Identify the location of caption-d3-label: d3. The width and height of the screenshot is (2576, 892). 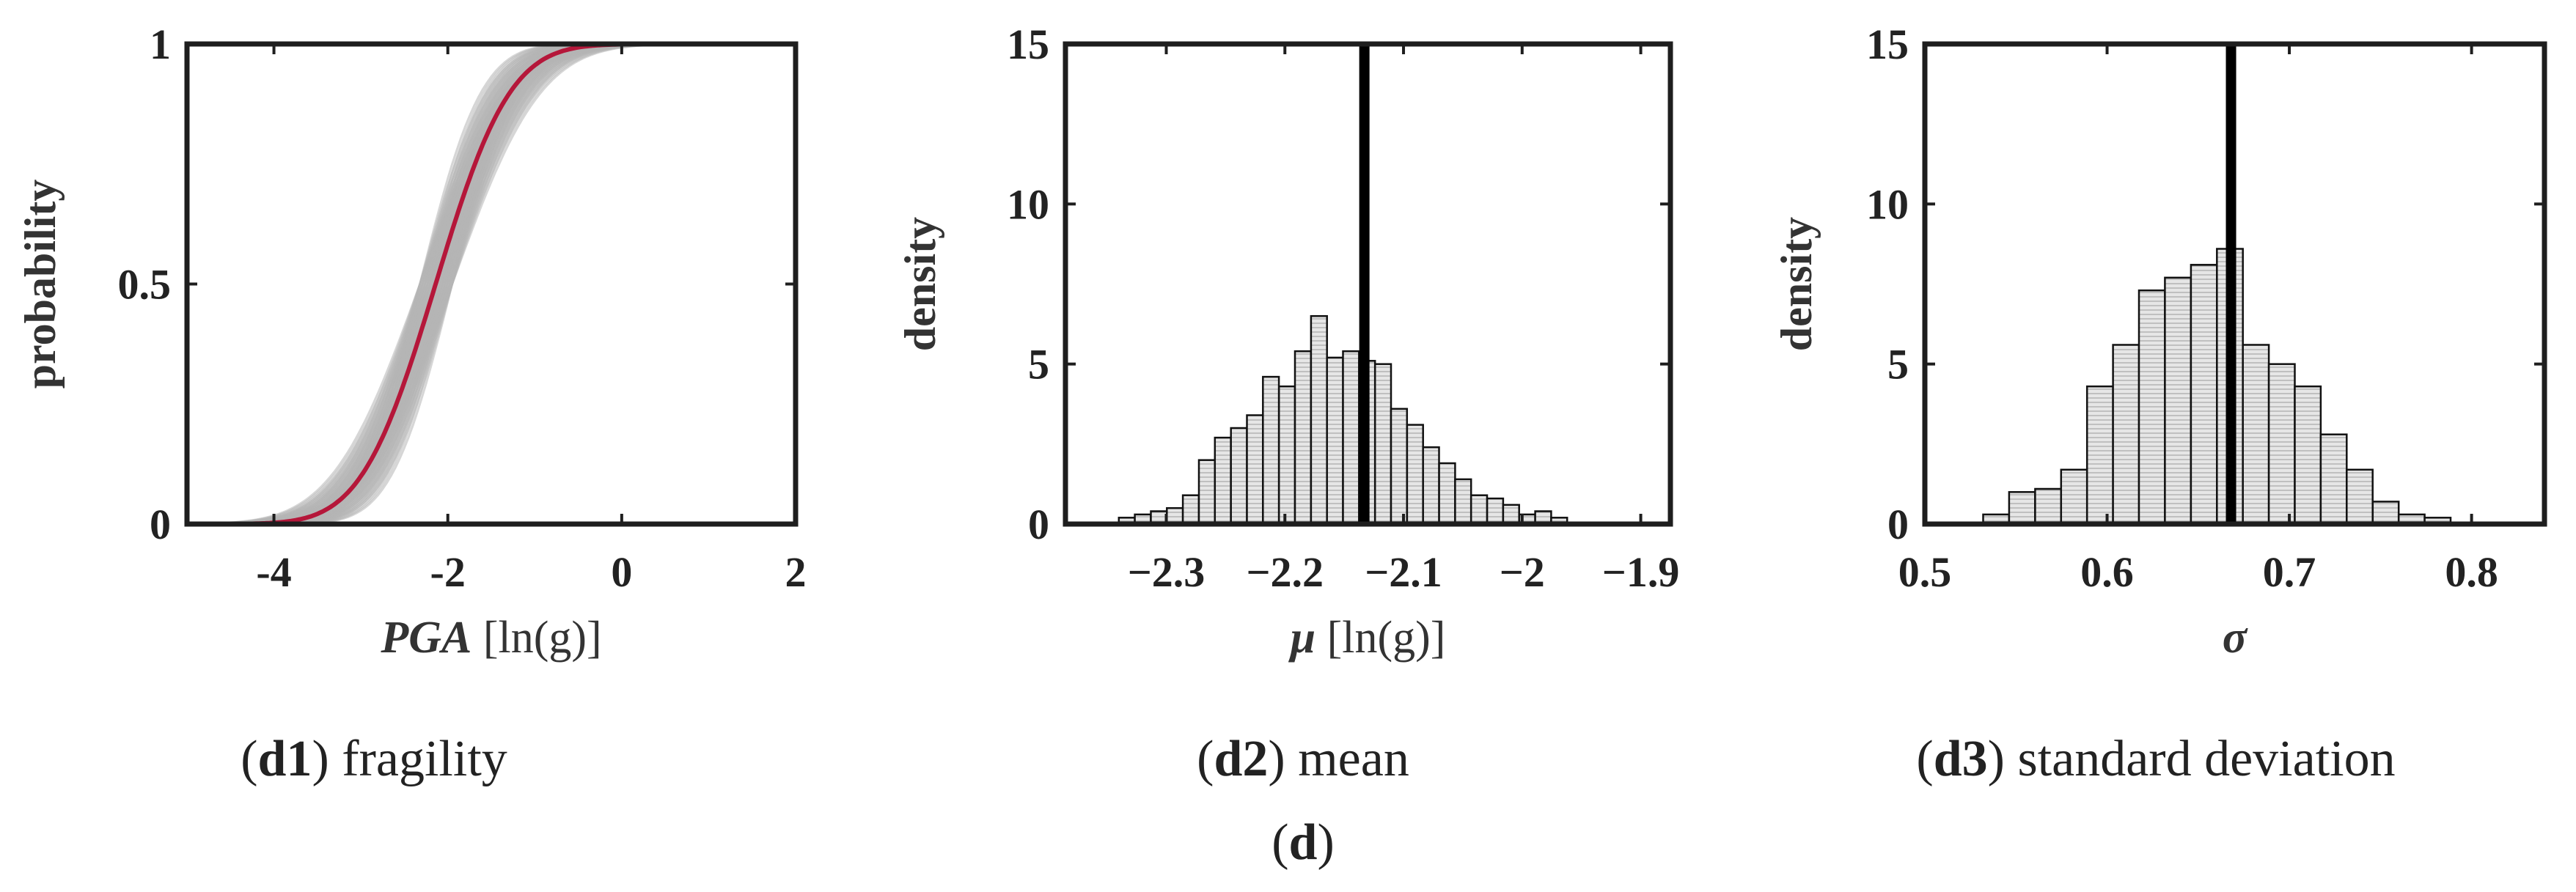
(1961, 759).